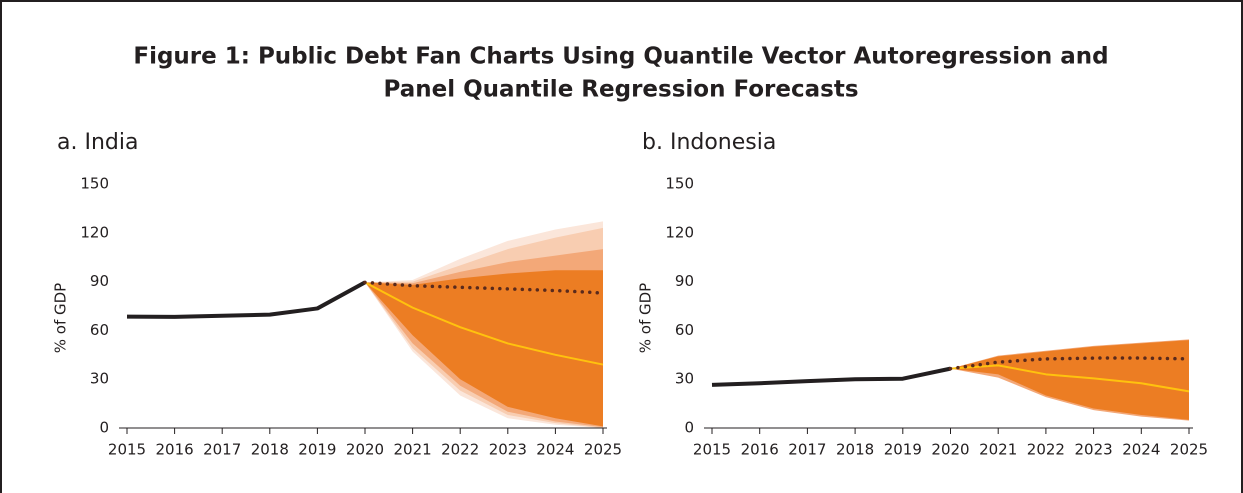 This screenshot has width=1243, height=493. I want to click on panel-title: b. Indonesia, so click(709, 142).